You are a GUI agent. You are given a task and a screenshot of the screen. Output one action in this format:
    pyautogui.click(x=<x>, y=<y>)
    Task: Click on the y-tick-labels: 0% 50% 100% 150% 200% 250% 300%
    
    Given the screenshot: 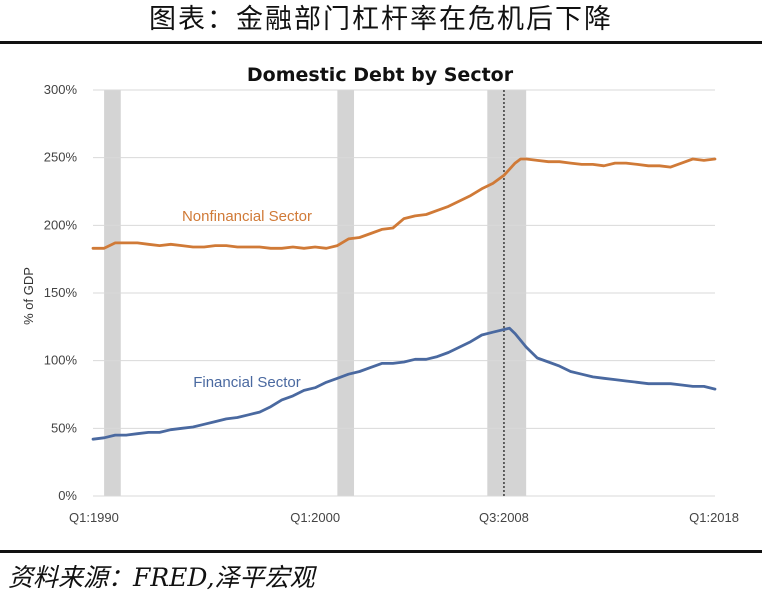 What is the action you would take?
    pyautogui.click(x=61, y=292)
    